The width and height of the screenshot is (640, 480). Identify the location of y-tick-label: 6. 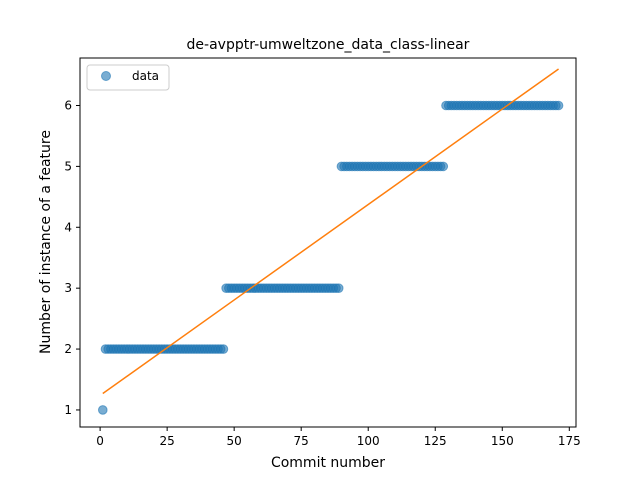
(68, 106).